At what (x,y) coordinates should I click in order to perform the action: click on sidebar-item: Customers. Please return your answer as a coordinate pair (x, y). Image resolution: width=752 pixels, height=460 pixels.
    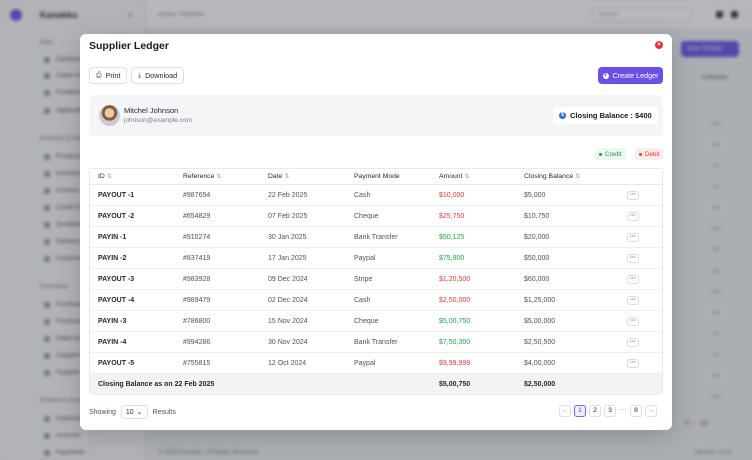
    Looking at the image, I should click on (65, 258).